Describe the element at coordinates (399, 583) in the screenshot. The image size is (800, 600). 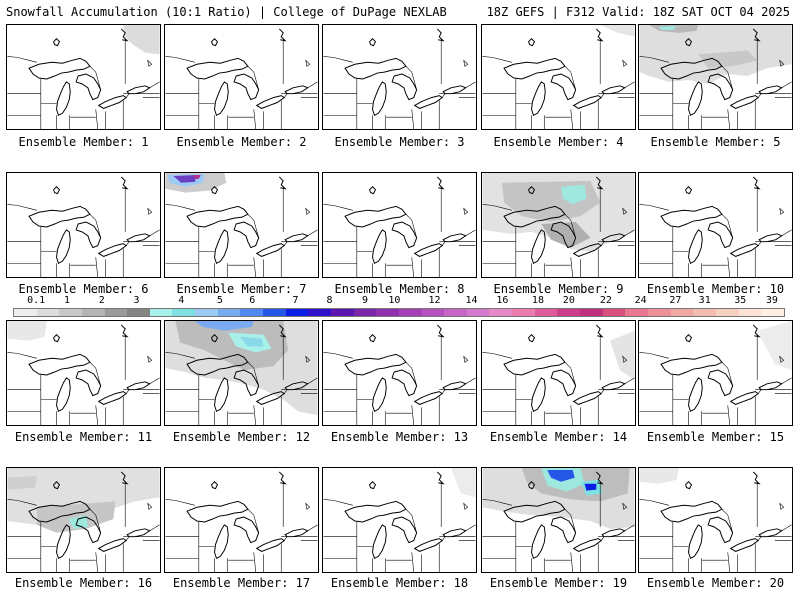
I see `member-label-18: Ensemble Member: 18` at that location.